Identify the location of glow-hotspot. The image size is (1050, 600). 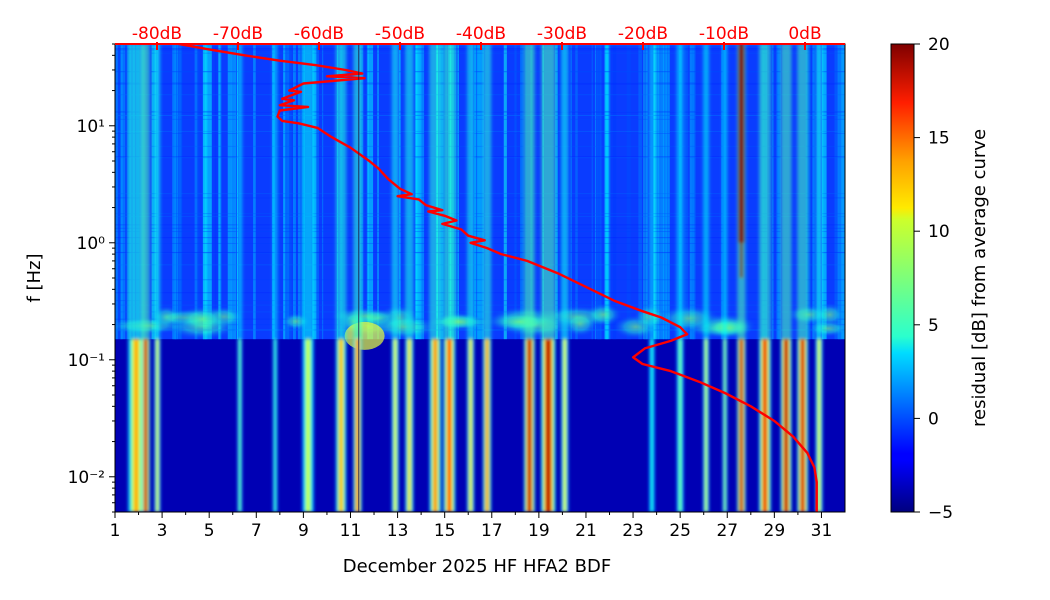
(364, 335).